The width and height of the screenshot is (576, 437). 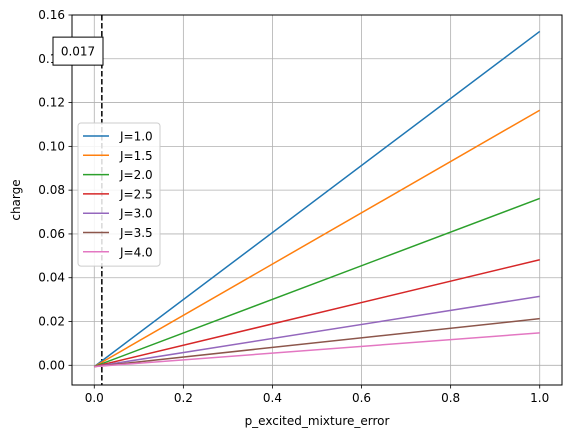 What do you see at coordinates (450, 398) in the screenshot?
I see `x-tick-label: 0.8` at bounding box center [450, 398].